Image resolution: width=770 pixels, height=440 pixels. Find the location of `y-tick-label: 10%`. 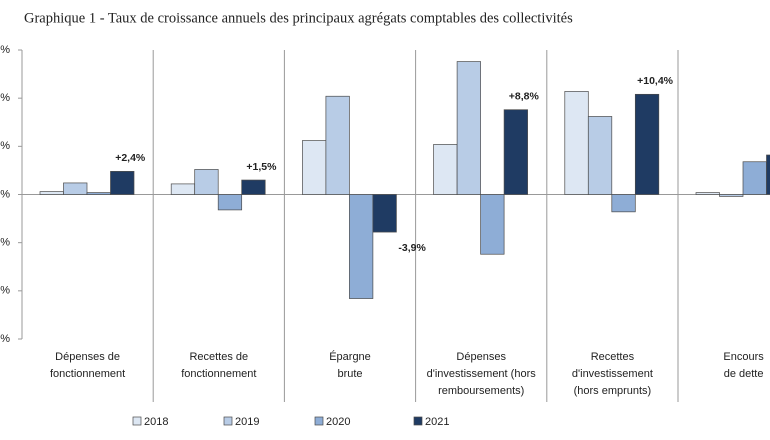

y-tick-label: 10% is located at coordinates (5, 98).